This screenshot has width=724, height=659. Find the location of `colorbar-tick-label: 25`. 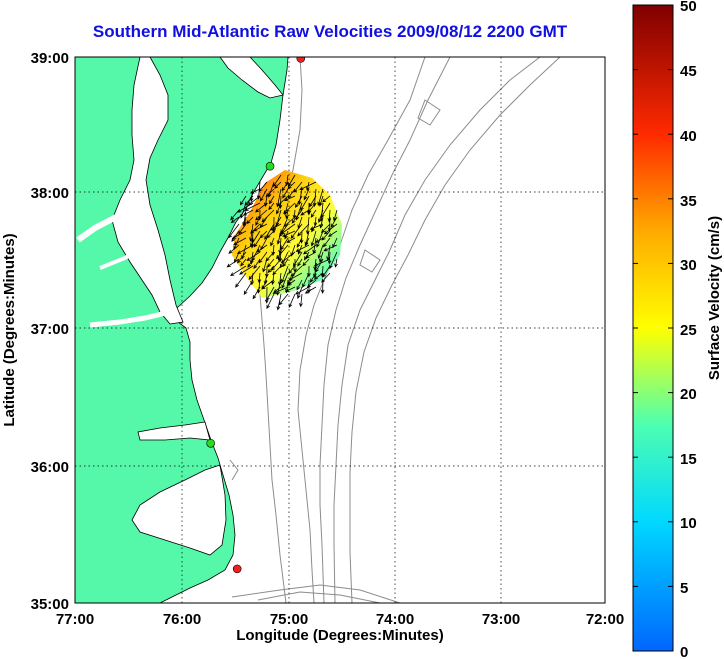

colorbar-tick-label: 25 is located at coordinates (688, 330).